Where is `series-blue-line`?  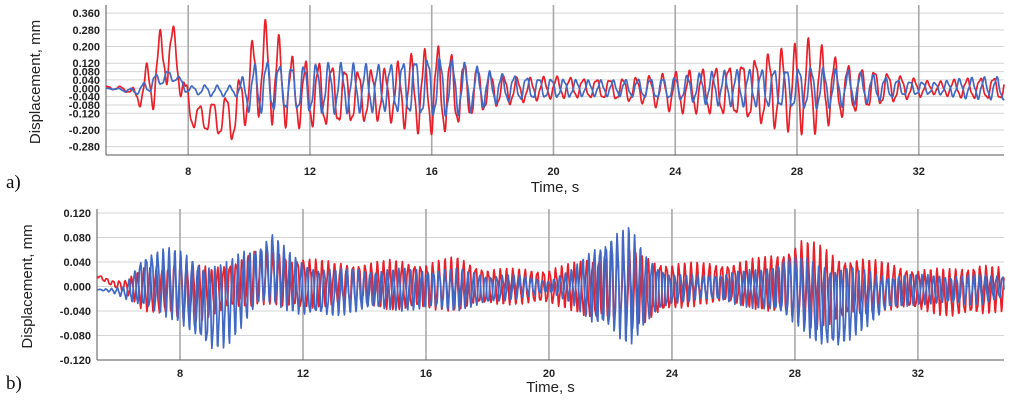
series-blue-line is located at coordinates (555, 87).